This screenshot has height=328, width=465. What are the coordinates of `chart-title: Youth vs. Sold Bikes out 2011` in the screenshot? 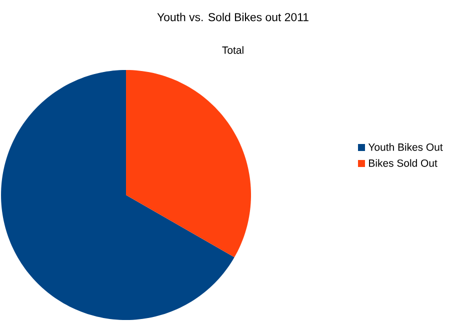 It's located at (232, 17).